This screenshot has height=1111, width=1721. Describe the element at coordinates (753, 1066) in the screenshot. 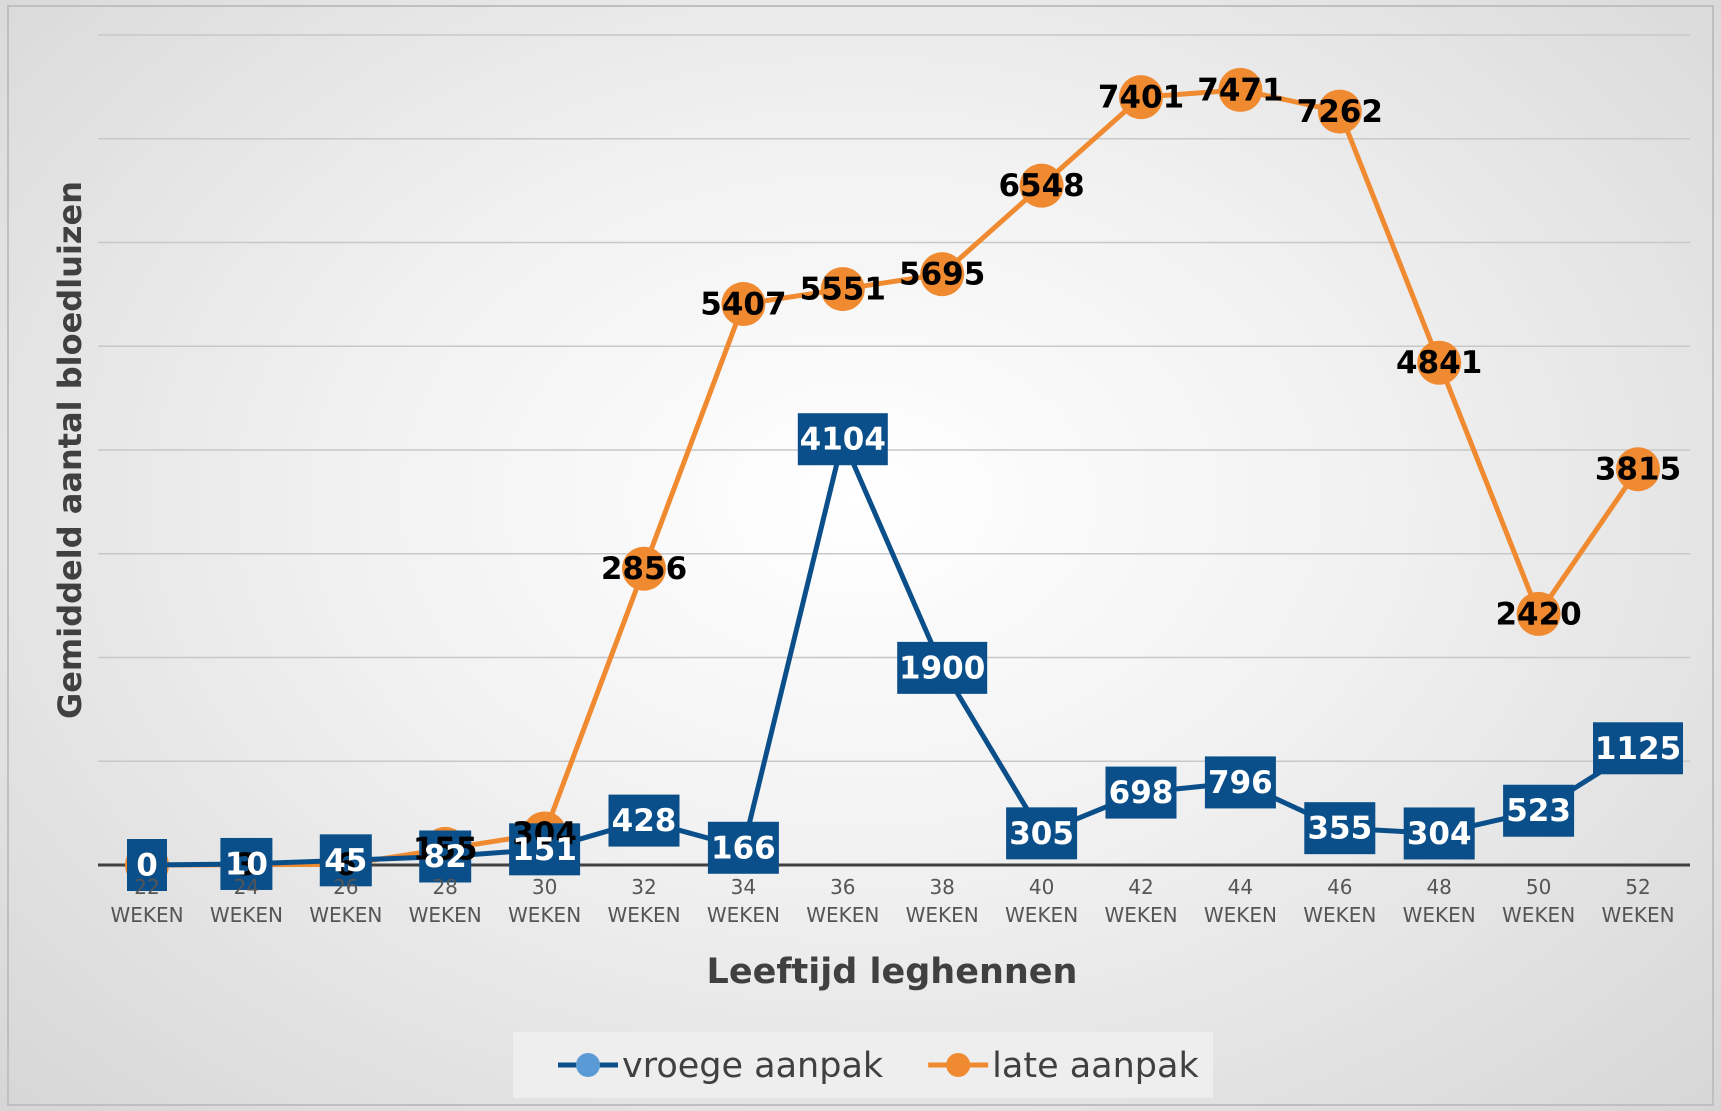

I see `legend-label: vroege aanpak` at that location.